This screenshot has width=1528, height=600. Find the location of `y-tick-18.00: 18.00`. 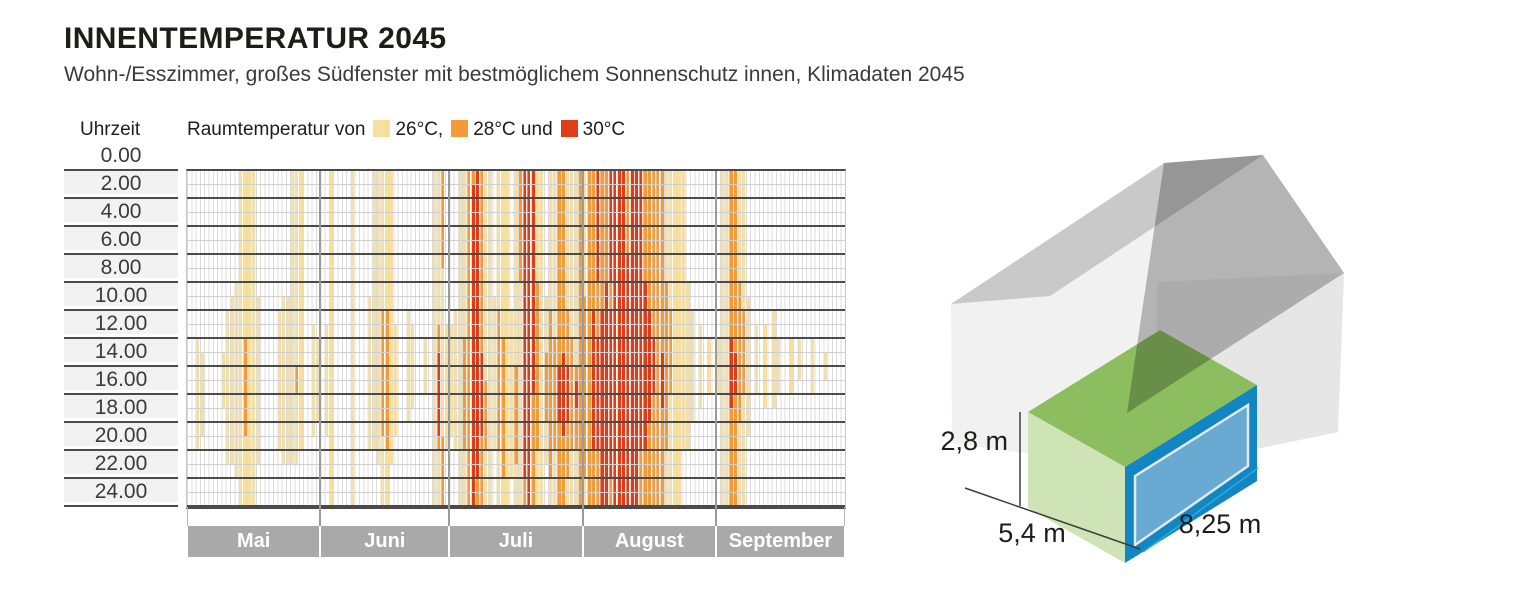

y-tick-18.00: 18.00 is located at coordinates (121, 409).